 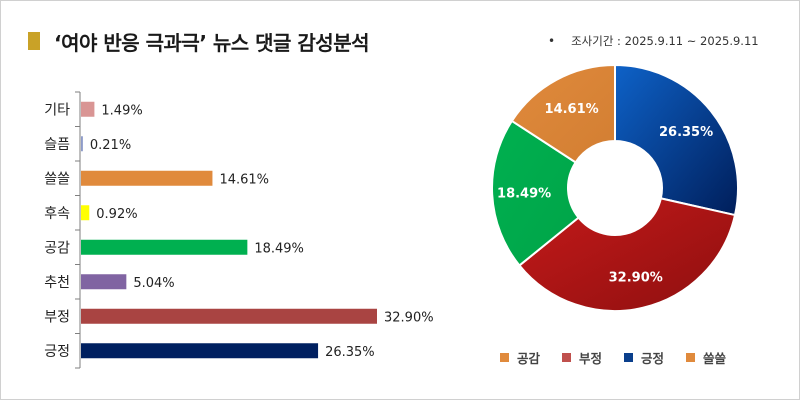 What do you see at coordinates (57, 352) in the screenshot?
I see `bar-category-label: 긍정` at bounding box center [57, 352].